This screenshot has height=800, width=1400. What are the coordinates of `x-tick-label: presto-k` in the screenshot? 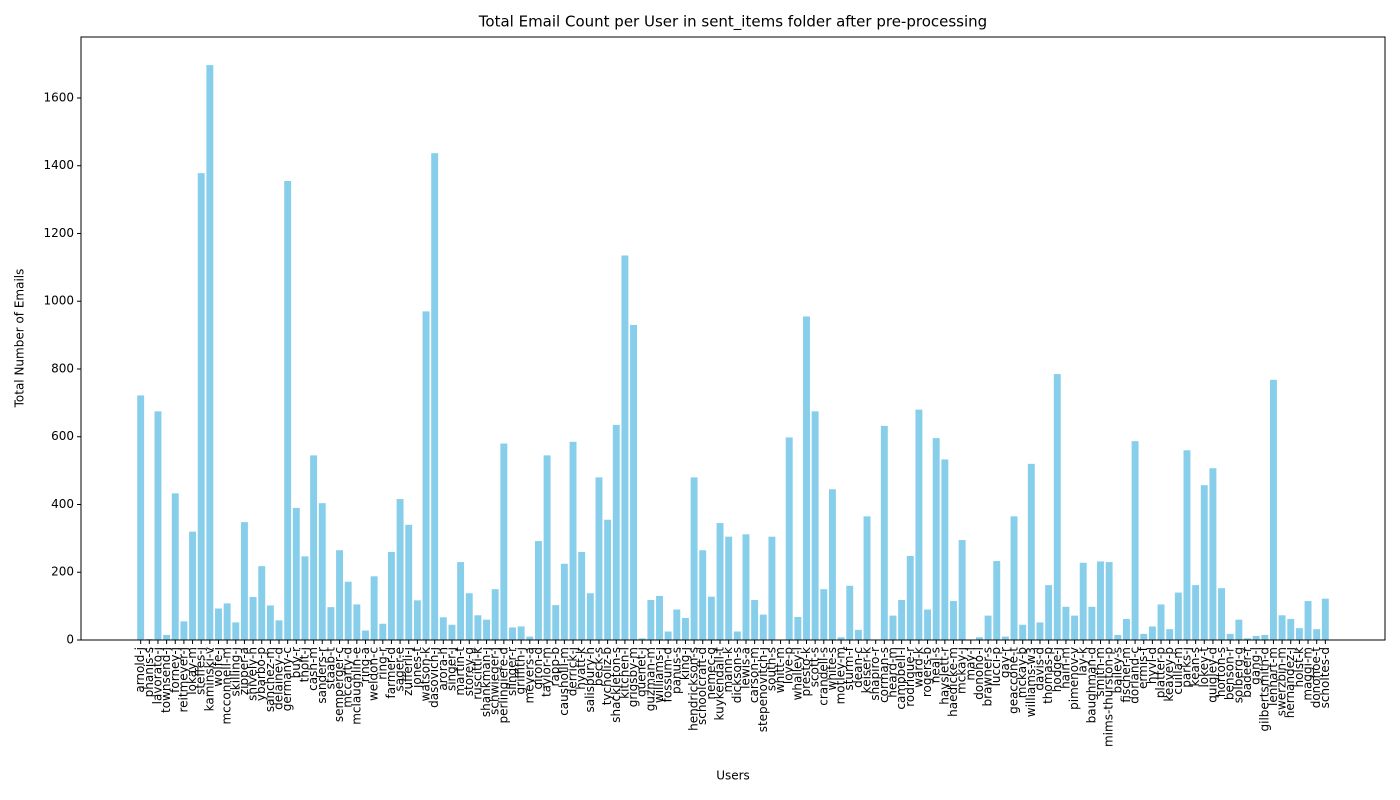 It's located at (806, 672).